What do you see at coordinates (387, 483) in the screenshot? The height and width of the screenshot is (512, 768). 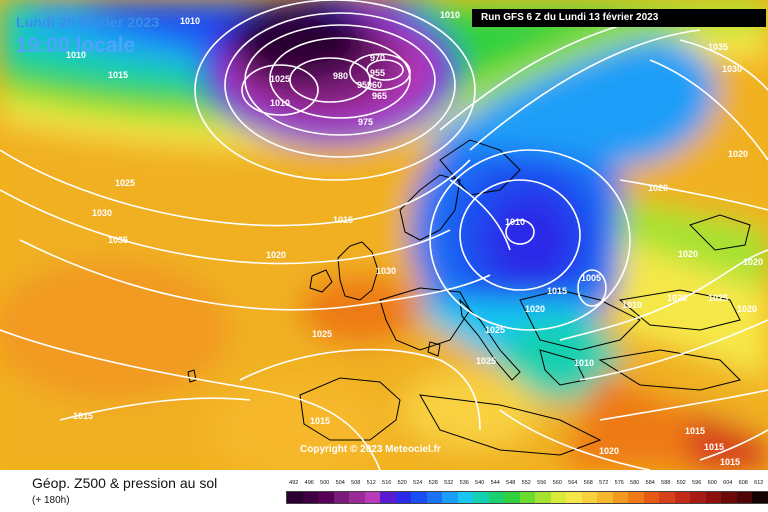 I see `colorscale-label: 516` at bounding box center [387, 483].